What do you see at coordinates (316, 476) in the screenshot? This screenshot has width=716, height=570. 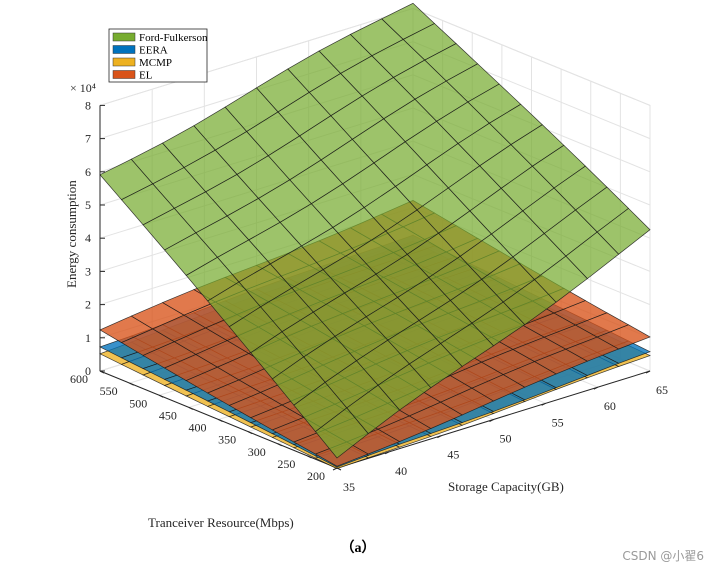 I see `y-tick-label: 200` at bounding box center [316, 476].